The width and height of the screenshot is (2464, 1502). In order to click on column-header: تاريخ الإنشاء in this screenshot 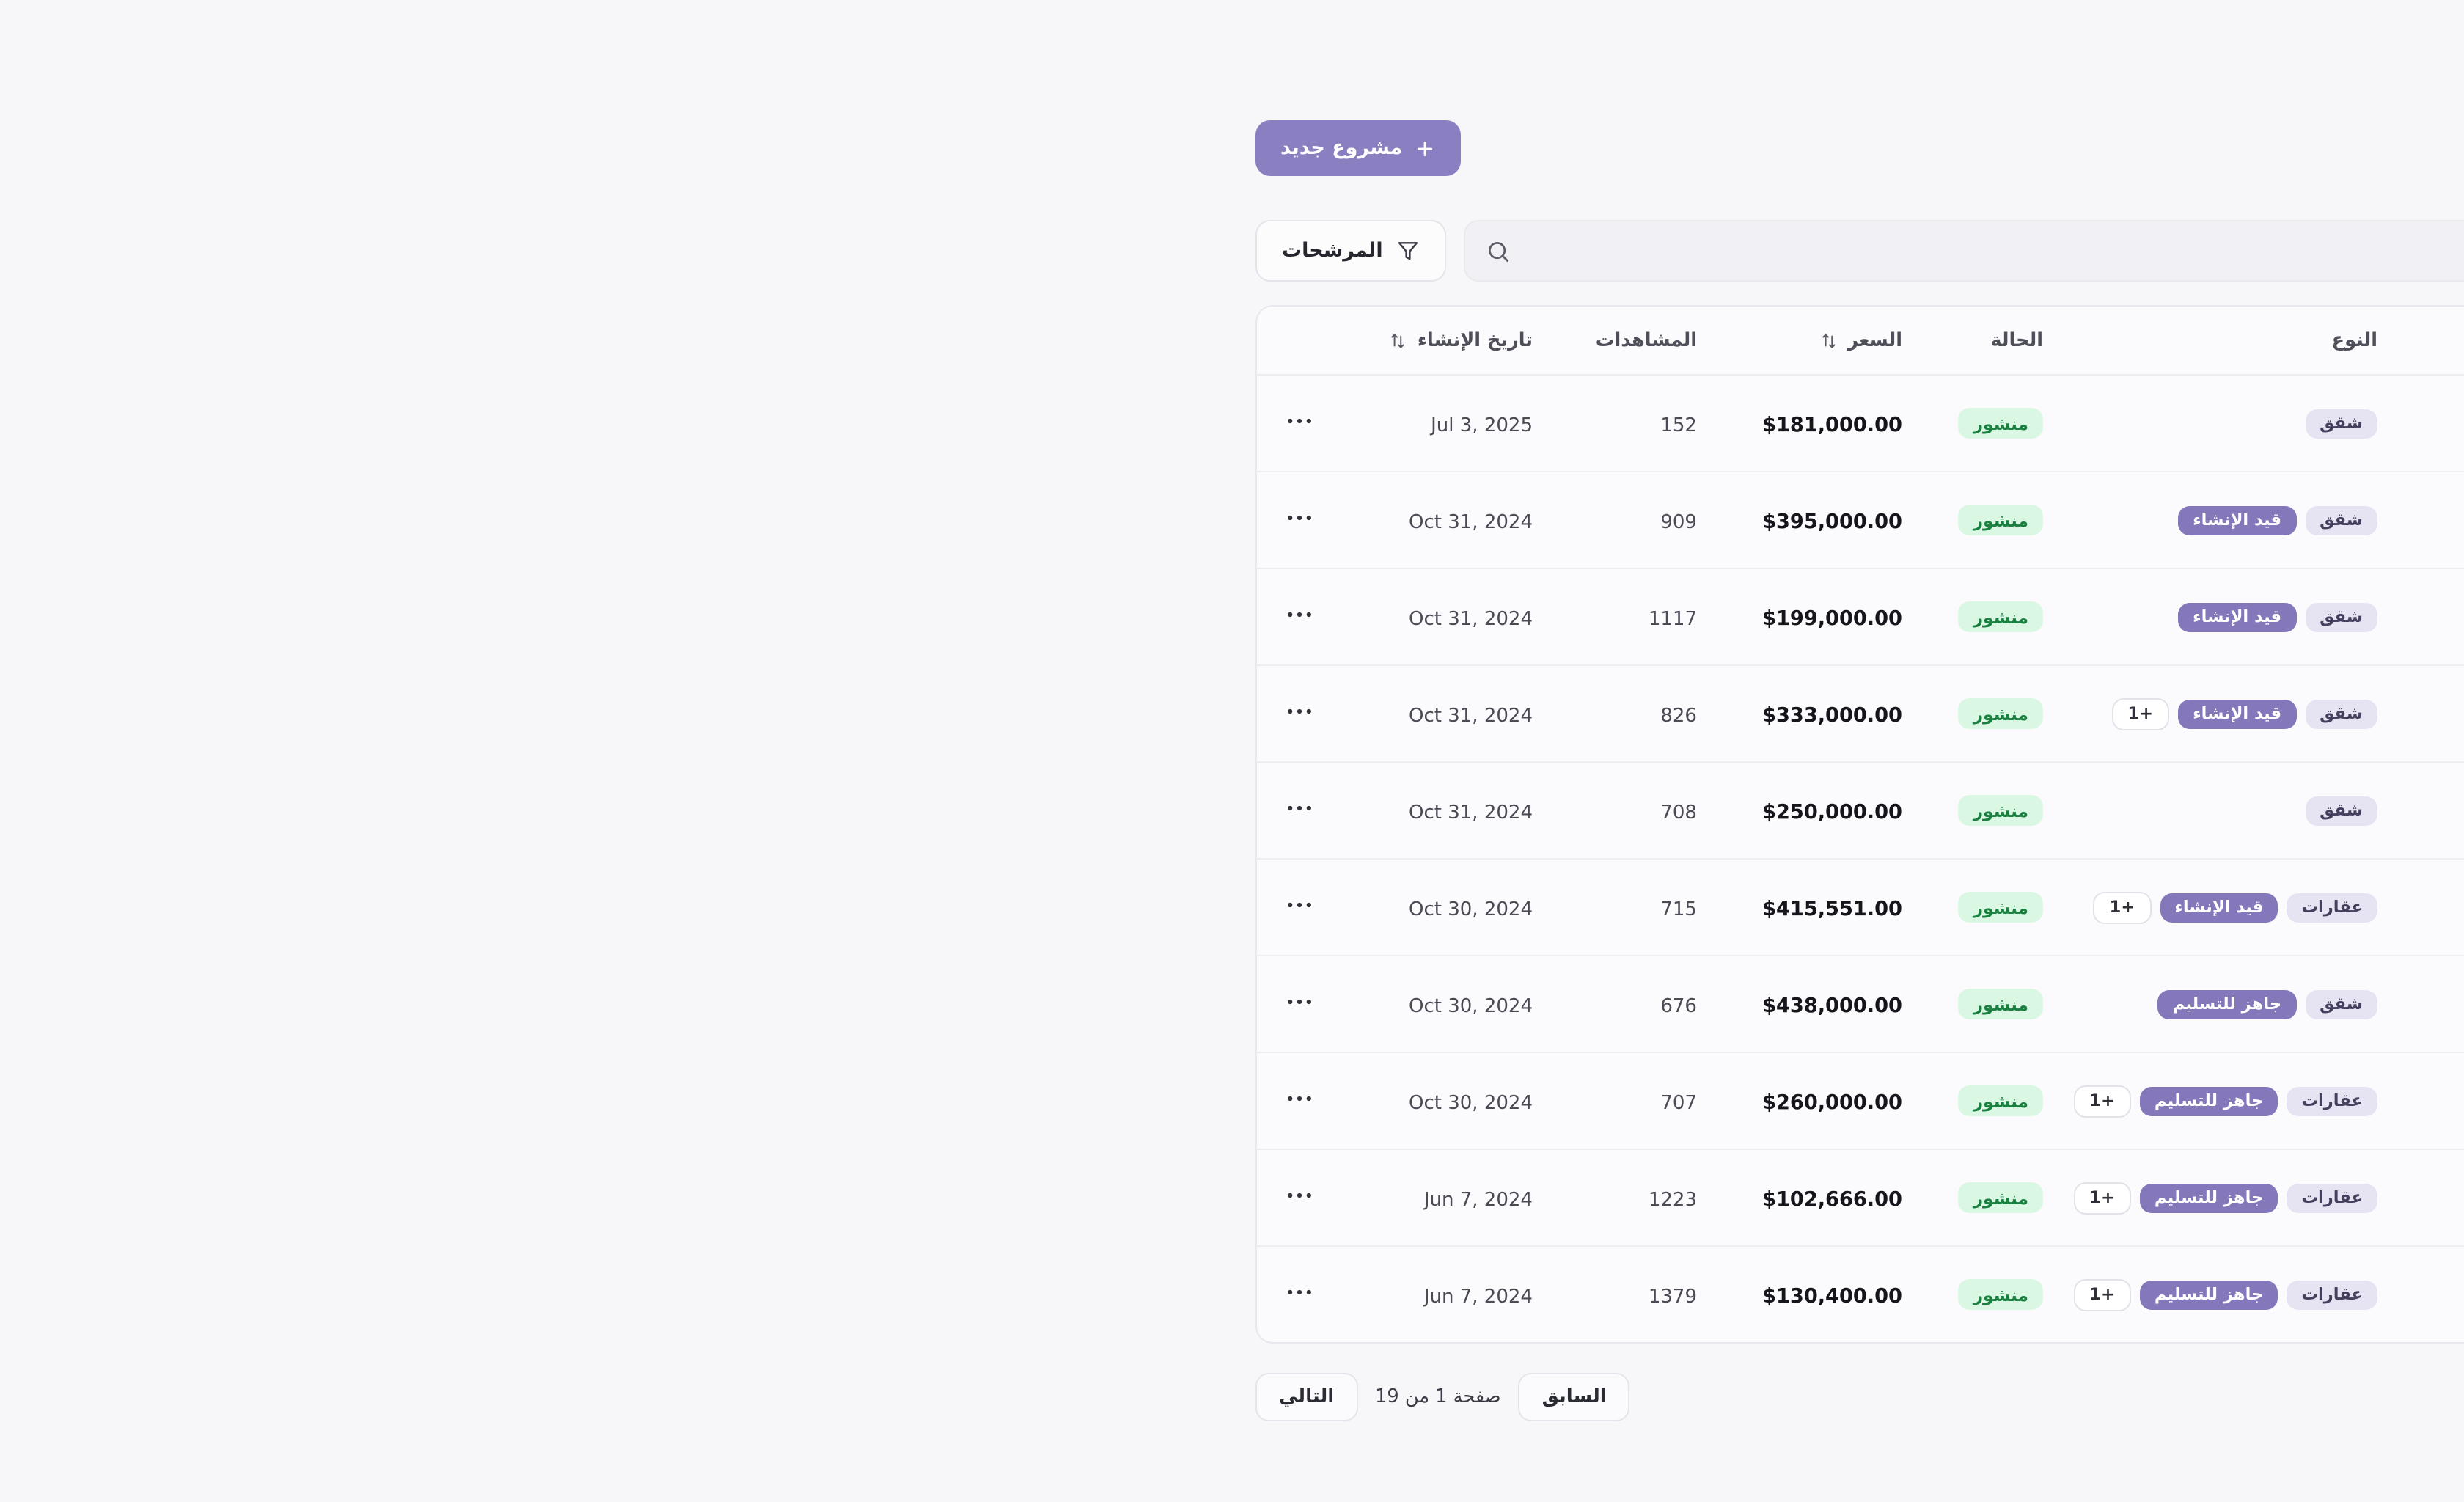, I will do `click(1444, 340)`.